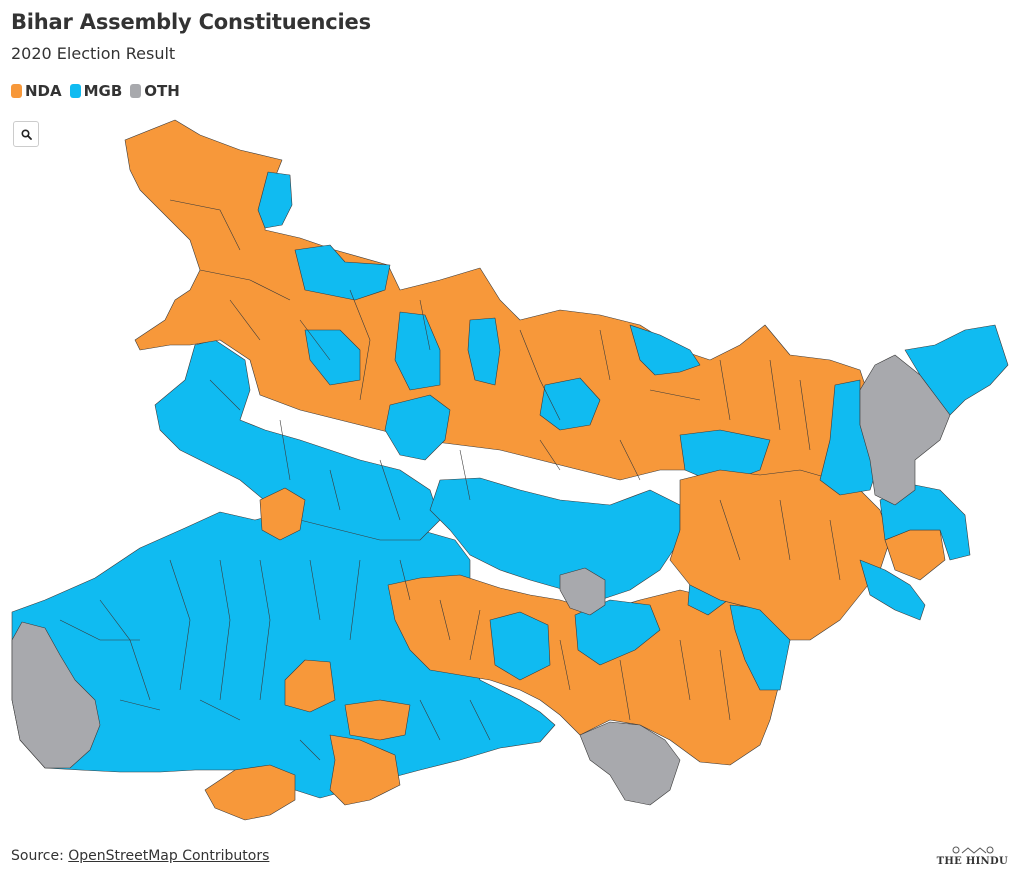 This screenshot has height=883, width=1020. Describe the element at coordinates (555, 539) in the screenshot. I see `region-mgb-central` at that location.